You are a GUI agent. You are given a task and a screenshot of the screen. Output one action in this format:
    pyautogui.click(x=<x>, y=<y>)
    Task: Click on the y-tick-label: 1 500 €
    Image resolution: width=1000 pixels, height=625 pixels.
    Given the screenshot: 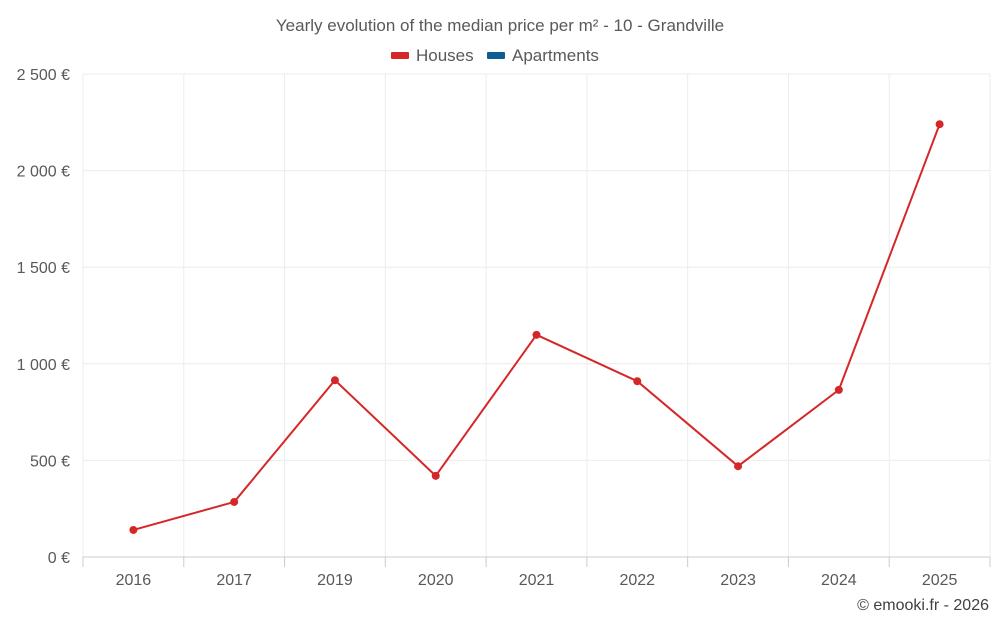 What is the action you would take?
    pyautogui.click(x=43, y=268)
    